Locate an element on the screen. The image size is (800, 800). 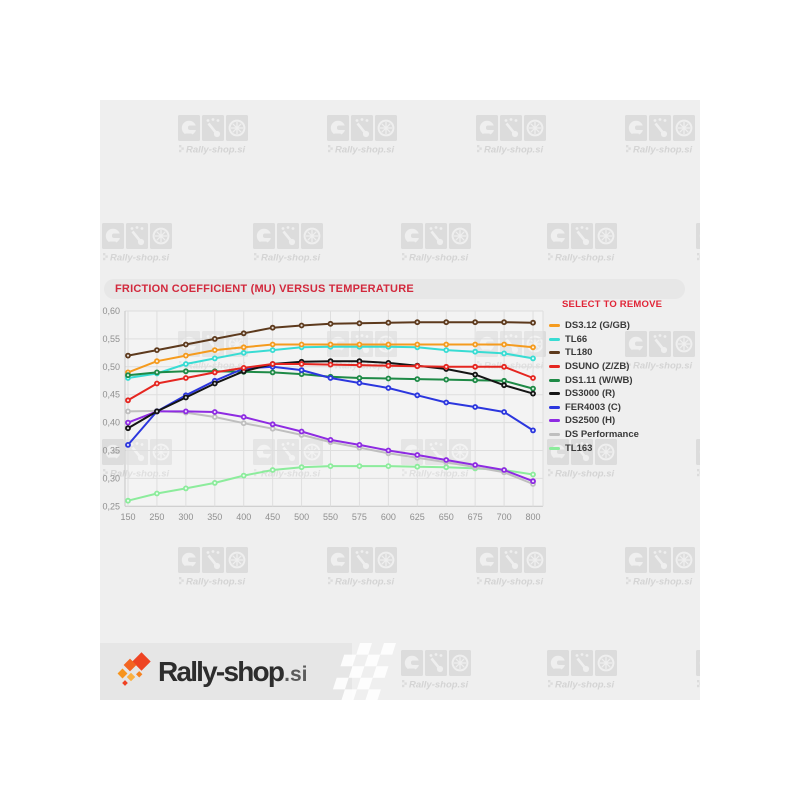
legend-item-ds3000-r: DS3000 (R) is located at coordinates (624, 394).